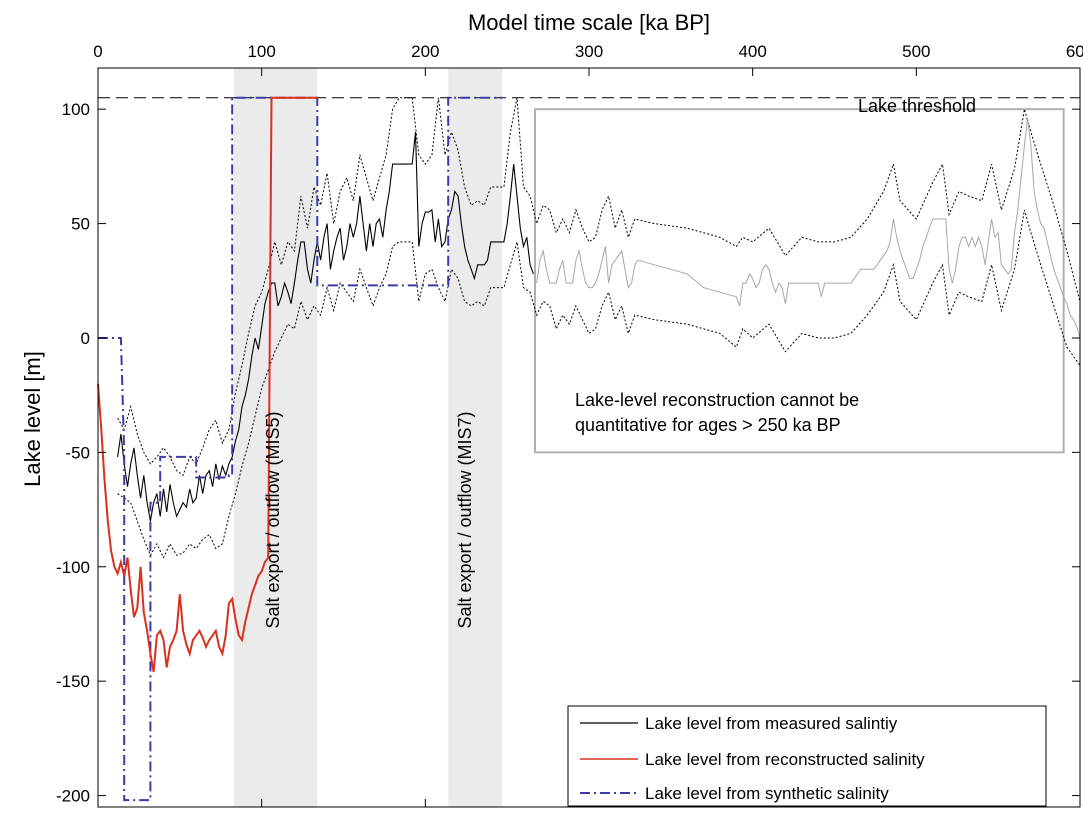 The width and height of the screenshot is (1083, 813). Describe the element at coordinates (1074, 51) in the screenshot. I see `x-tick-label-600: 600` at that location.